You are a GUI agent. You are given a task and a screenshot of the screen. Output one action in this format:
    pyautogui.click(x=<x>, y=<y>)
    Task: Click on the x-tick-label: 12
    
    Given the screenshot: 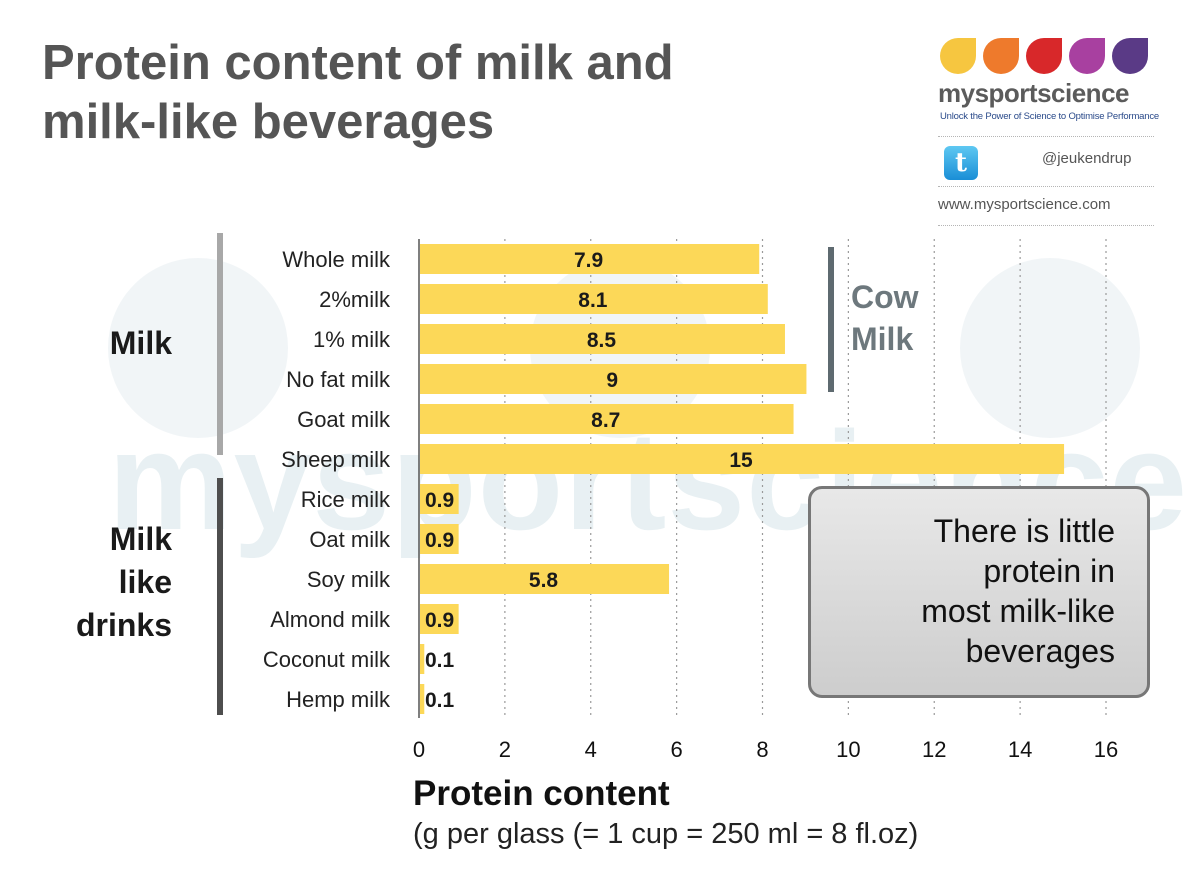 What is the action you would take?
    pyautogui.click(x=934, y=749)
    